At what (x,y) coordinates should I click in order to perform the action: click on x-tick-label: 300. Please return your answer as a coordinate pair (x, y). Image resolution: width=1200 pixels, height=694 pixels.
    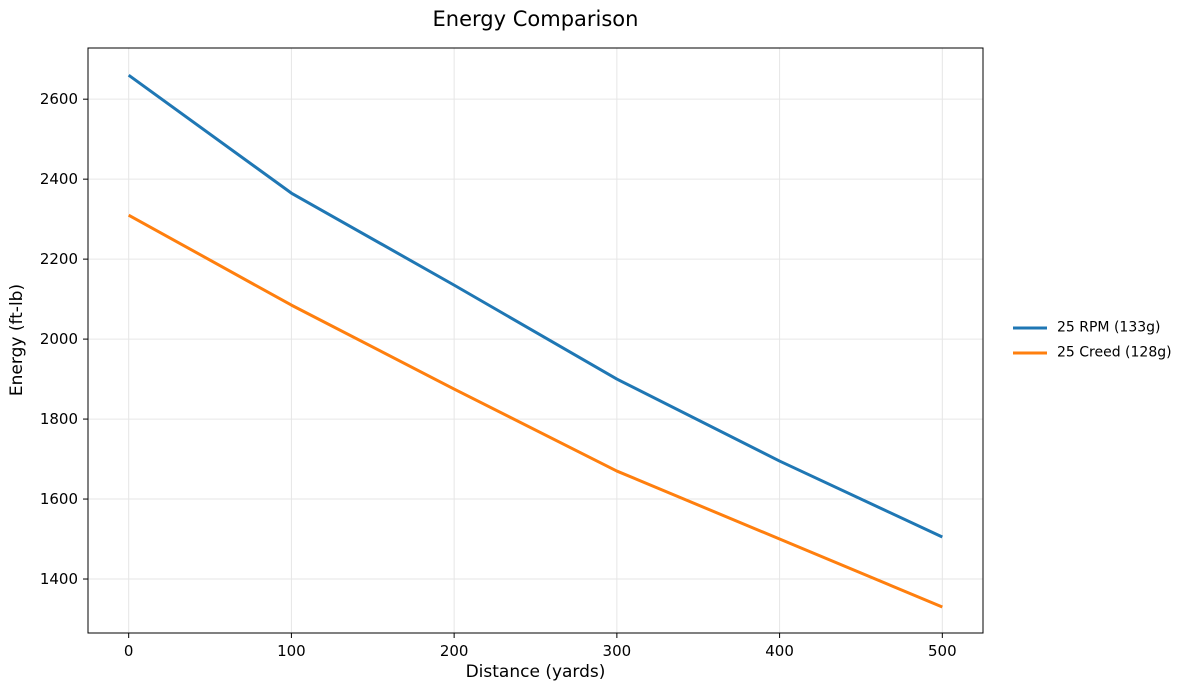
    Looking at the image, I should click on (617, 651).